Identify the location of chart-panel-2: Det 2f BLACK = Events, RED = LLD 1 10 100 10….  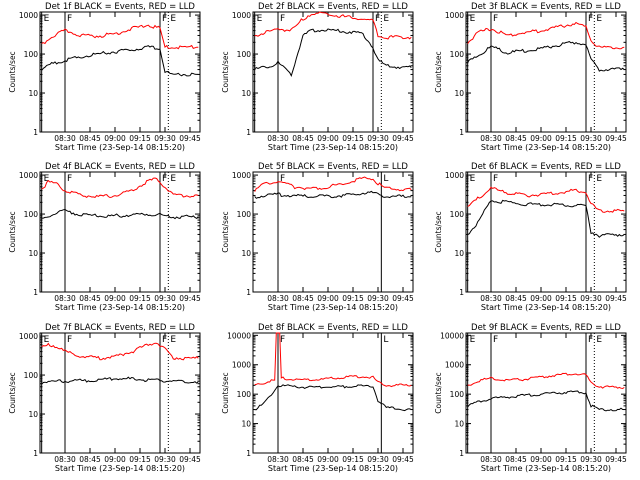
(317, 77).